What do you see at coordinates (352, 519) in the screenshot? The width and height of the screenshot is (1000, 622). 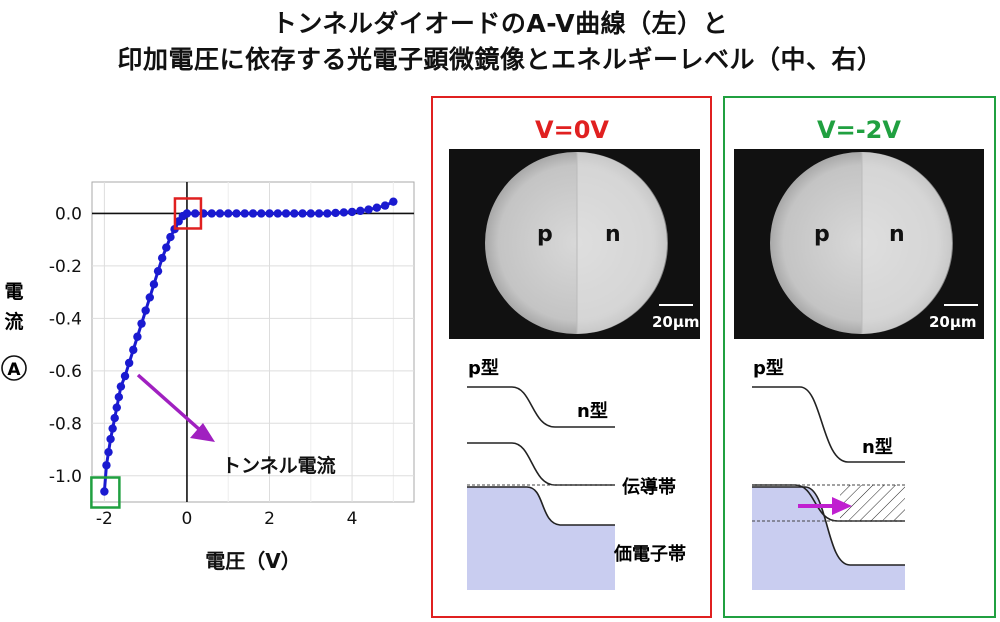 I see `x-tick-label: 4` at bounding box center [352, 519].